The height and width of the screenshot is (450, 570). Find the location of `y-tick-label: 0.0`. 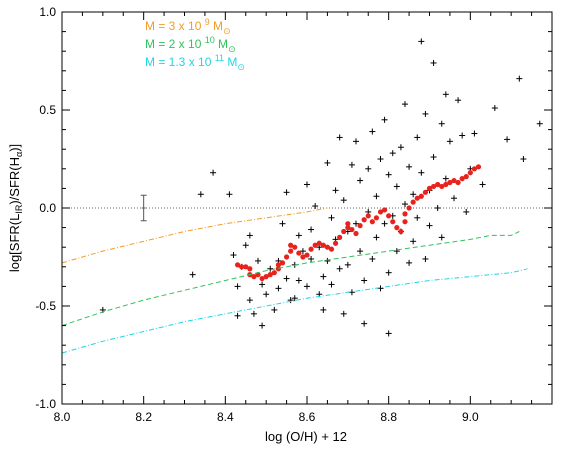

y-tick-label: 0.0 is located at coordinates (47, 208).